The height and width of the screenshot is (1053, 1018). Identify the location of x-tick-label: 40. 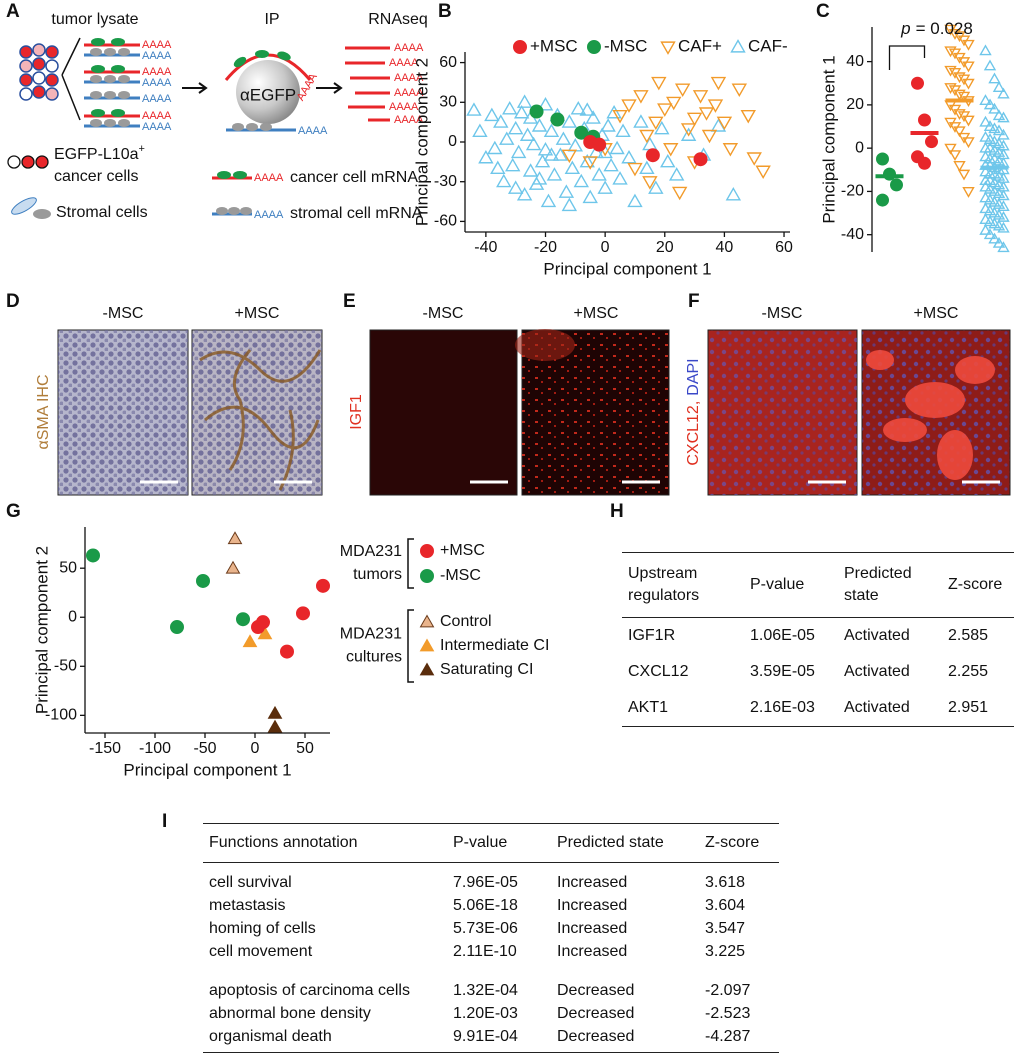
(725, 247).